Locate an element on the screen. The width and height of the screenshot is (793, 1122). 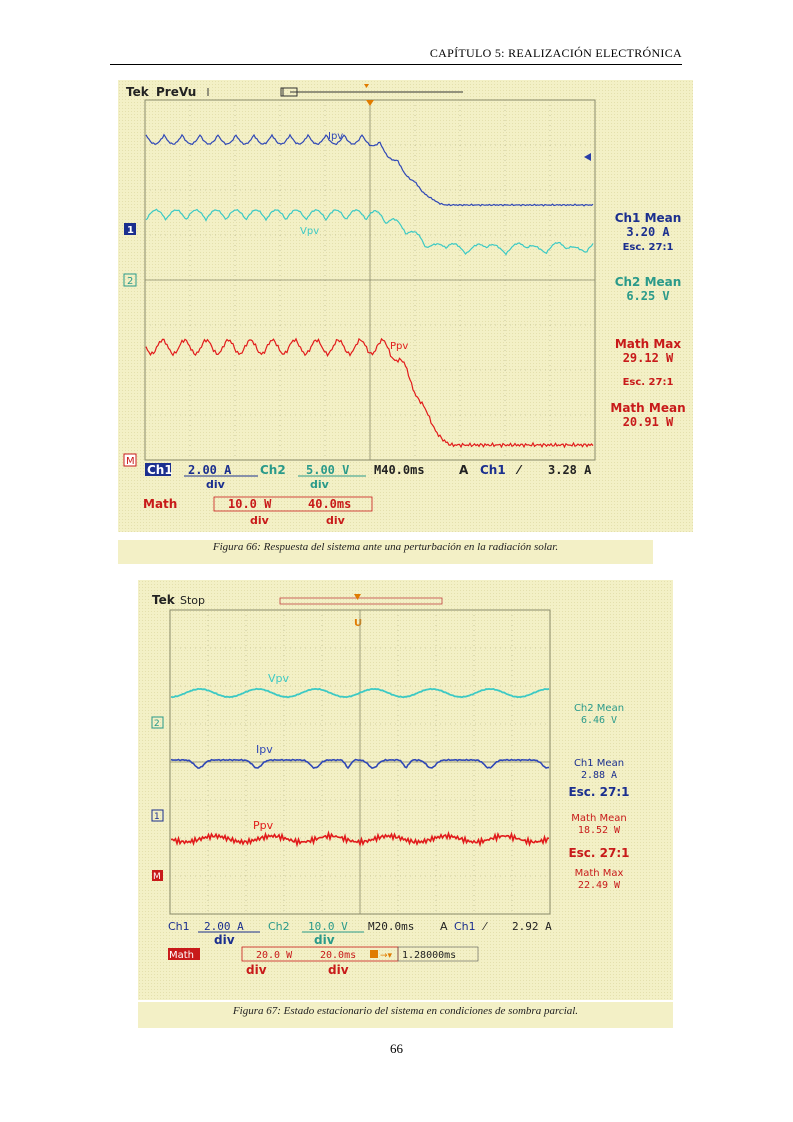
math-timebase: 20.0ms is located at coordinates (338, 955).